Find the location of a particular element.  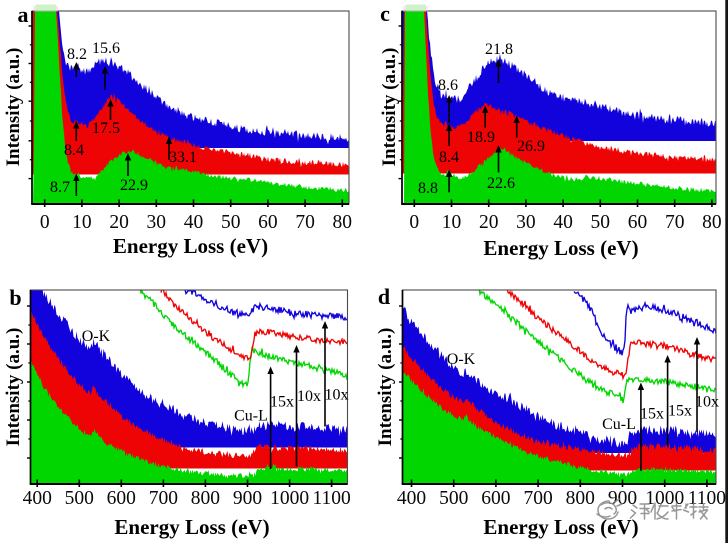

svg-text: 33.1 is located at coordinates (183, 157).